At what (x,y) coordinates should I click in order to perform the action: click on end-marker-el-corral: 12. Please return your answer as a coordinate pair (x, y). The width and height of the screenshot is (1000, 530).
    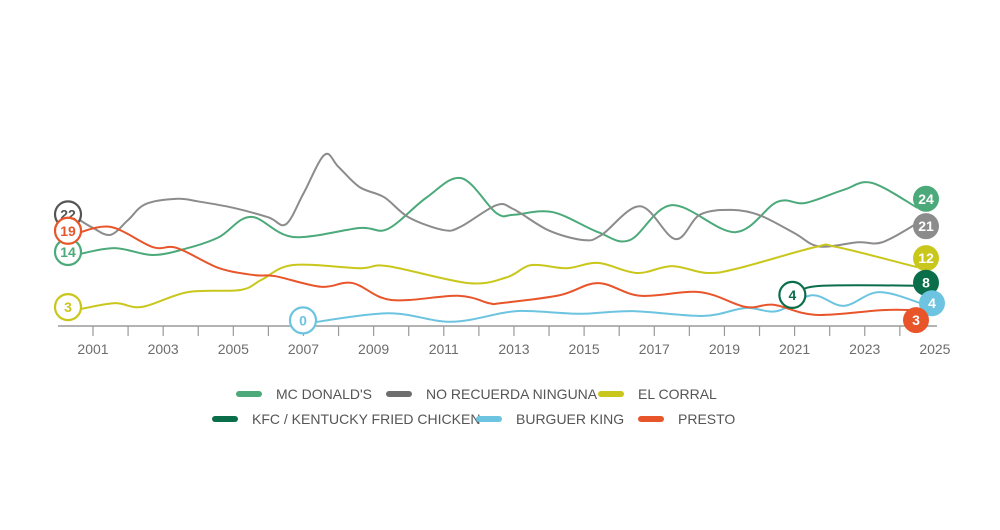
    Looking at the image, I should click on (926, 258).